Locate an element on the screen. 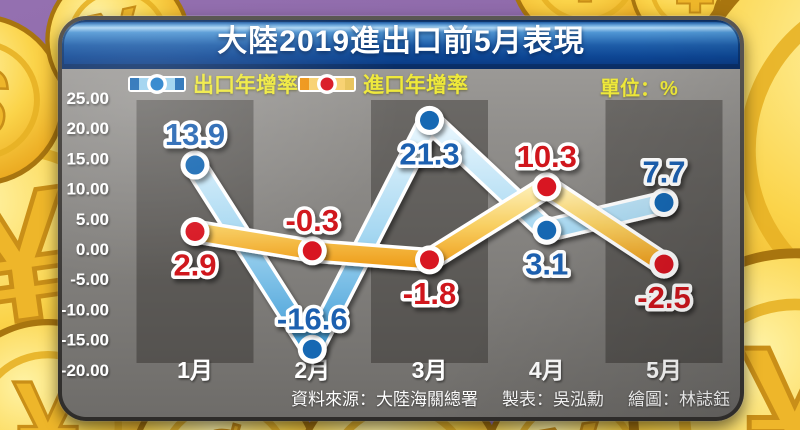  legend-item-import: 進口年增率 is located at coordinates (383, 84).